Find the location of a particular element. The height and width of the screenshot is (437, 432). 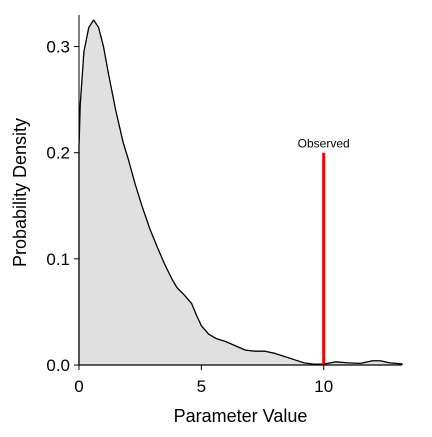

observed-label: Observed is located at coordinates (324, 144).